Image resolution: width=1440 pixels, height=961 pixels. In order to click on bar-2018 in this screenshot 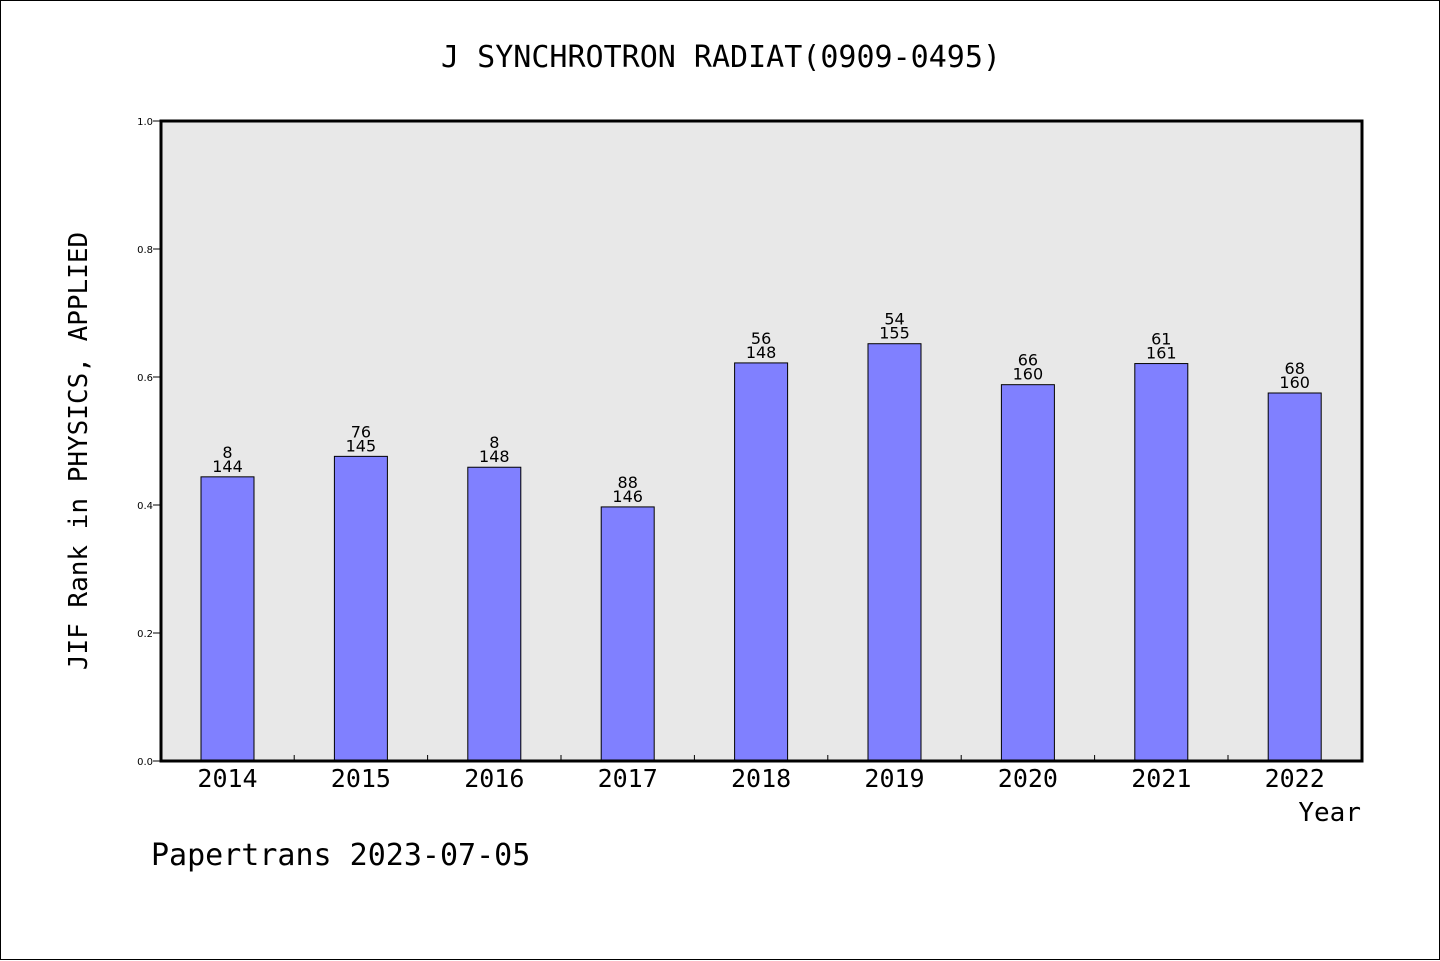, I will do `click(761, 562)`.